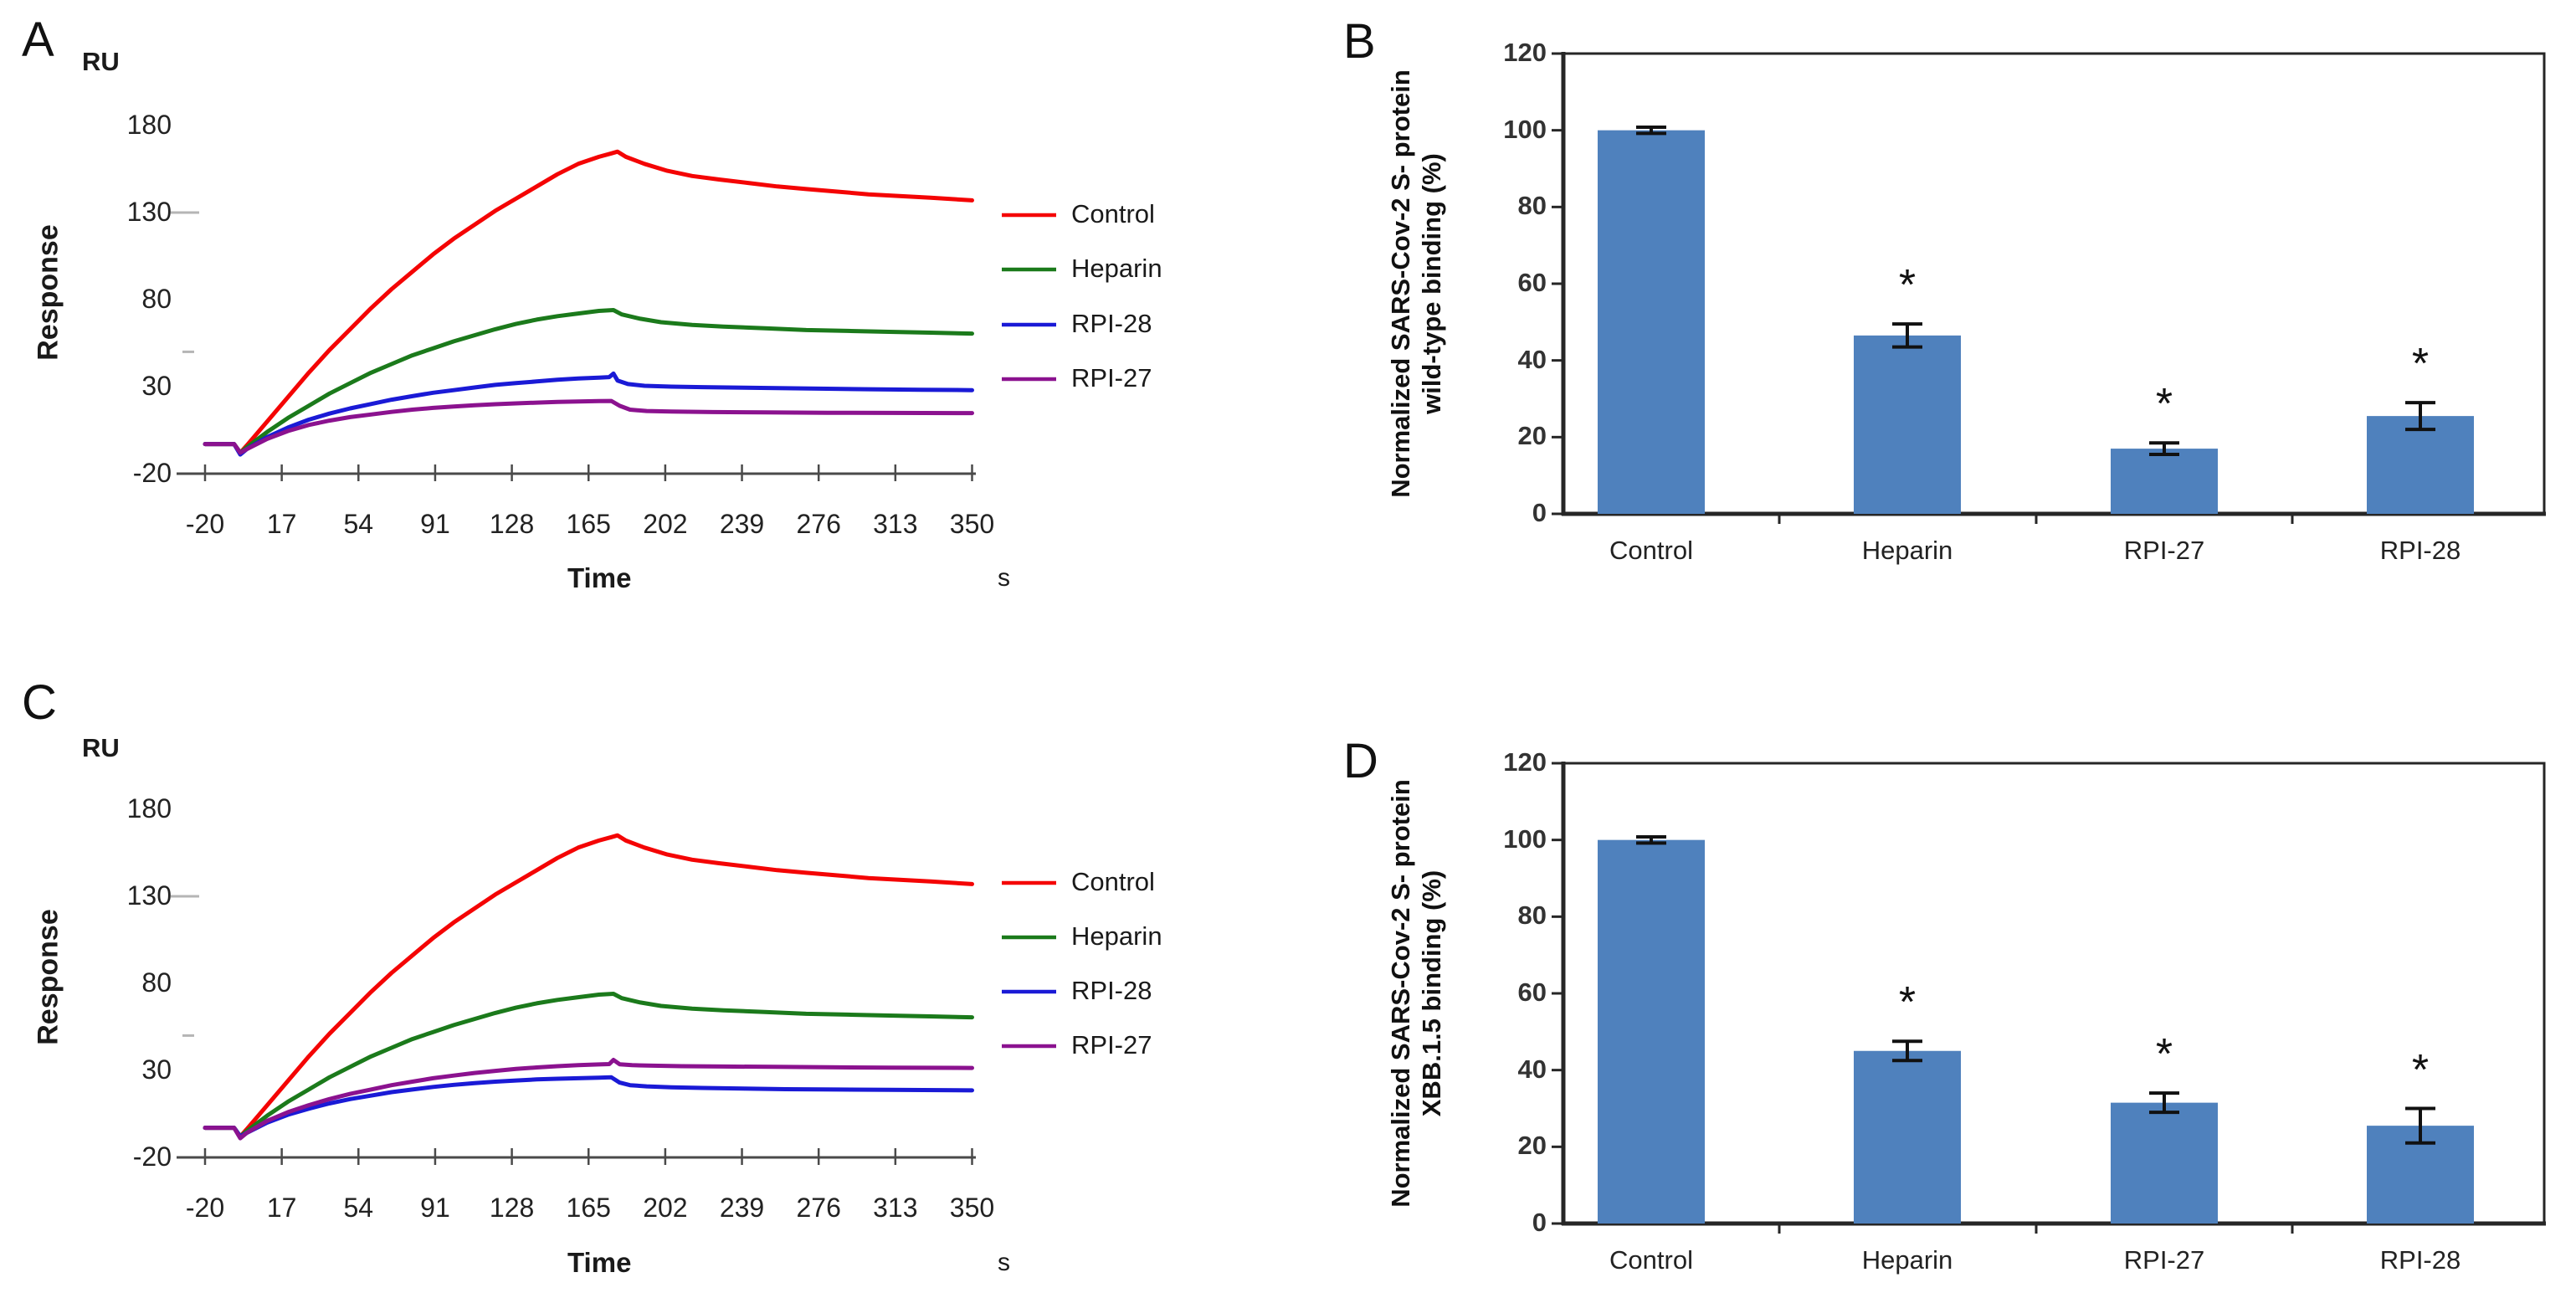 The image size is (2576, 1298). I want to click on panel-a-x-tick-label: 165, so click(588, 524).